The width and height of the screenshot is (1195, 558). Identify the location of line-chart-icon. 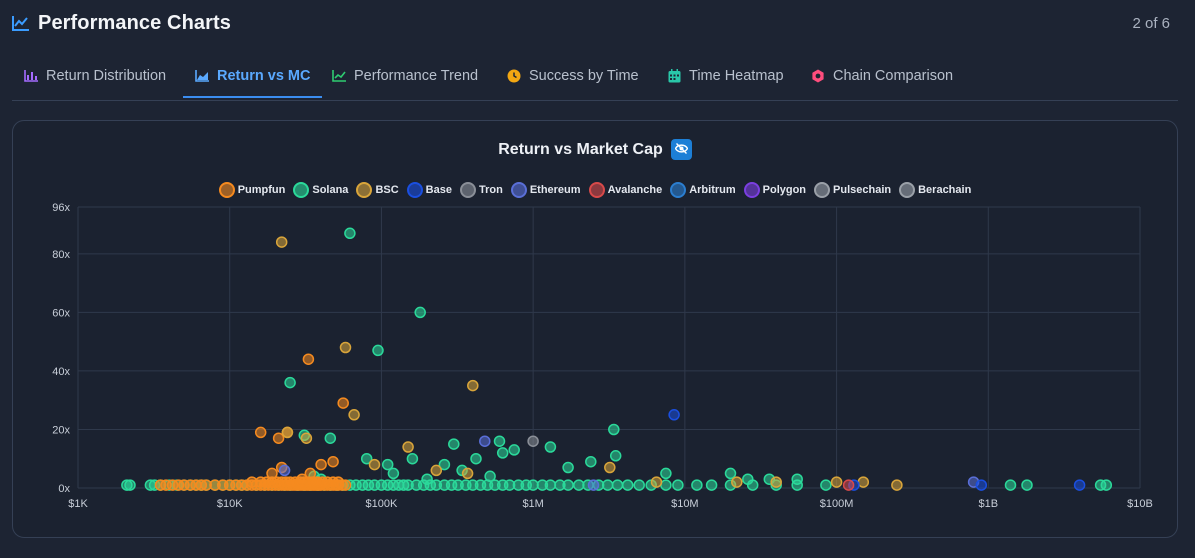
(339, 76).